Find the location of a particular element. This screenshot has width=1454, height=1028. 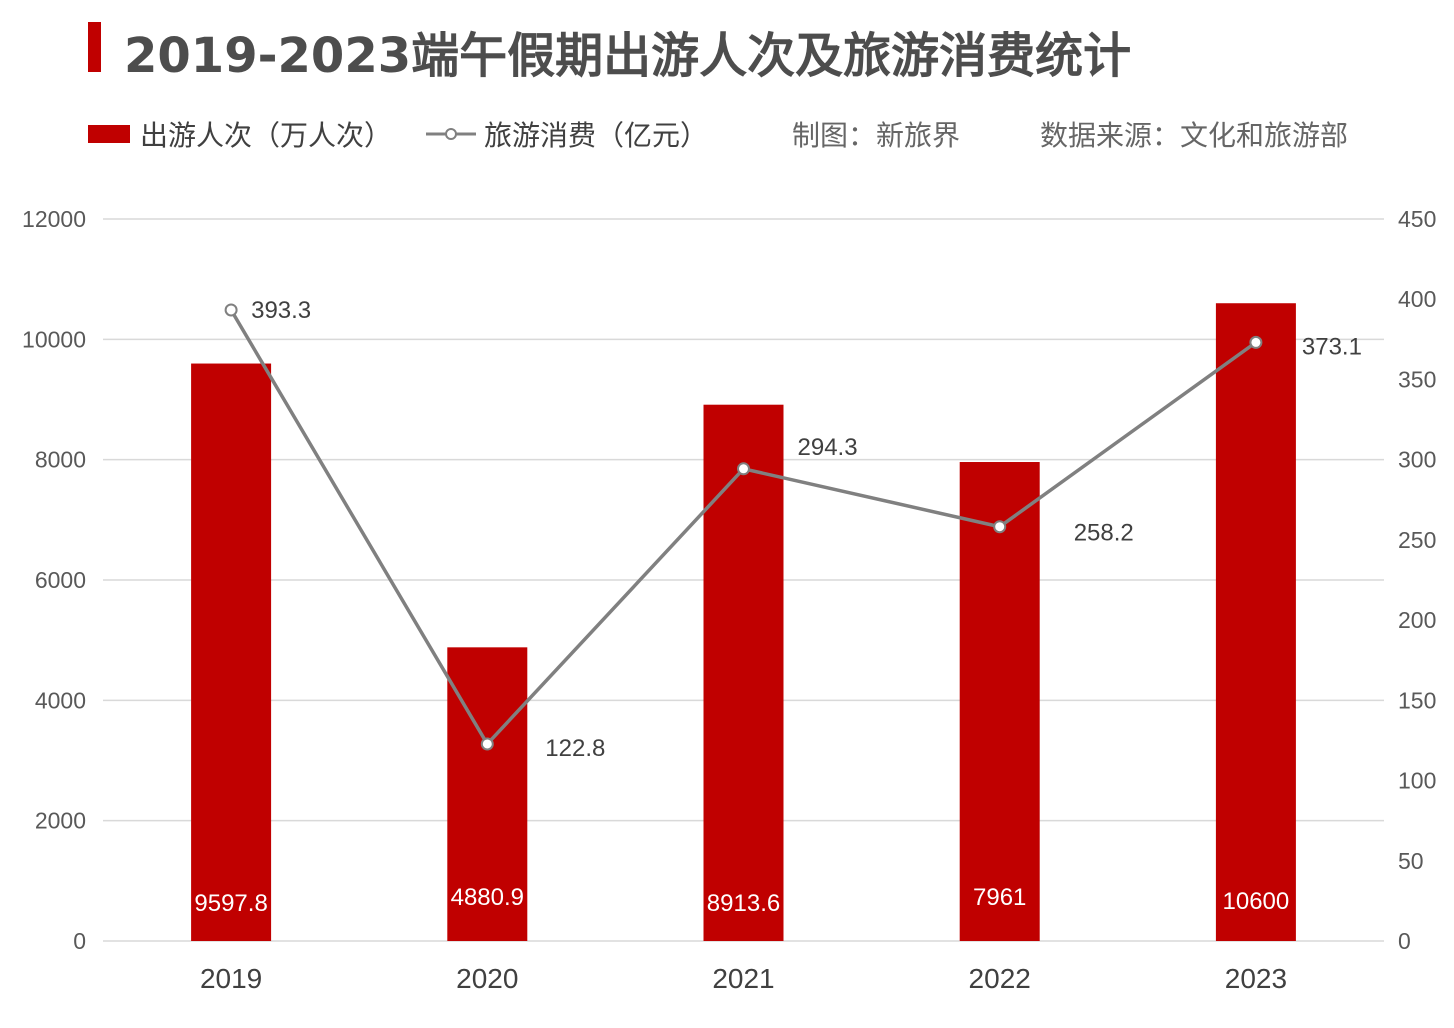

bar-value-label: 9597.8 is located at coordinates (230, 903).